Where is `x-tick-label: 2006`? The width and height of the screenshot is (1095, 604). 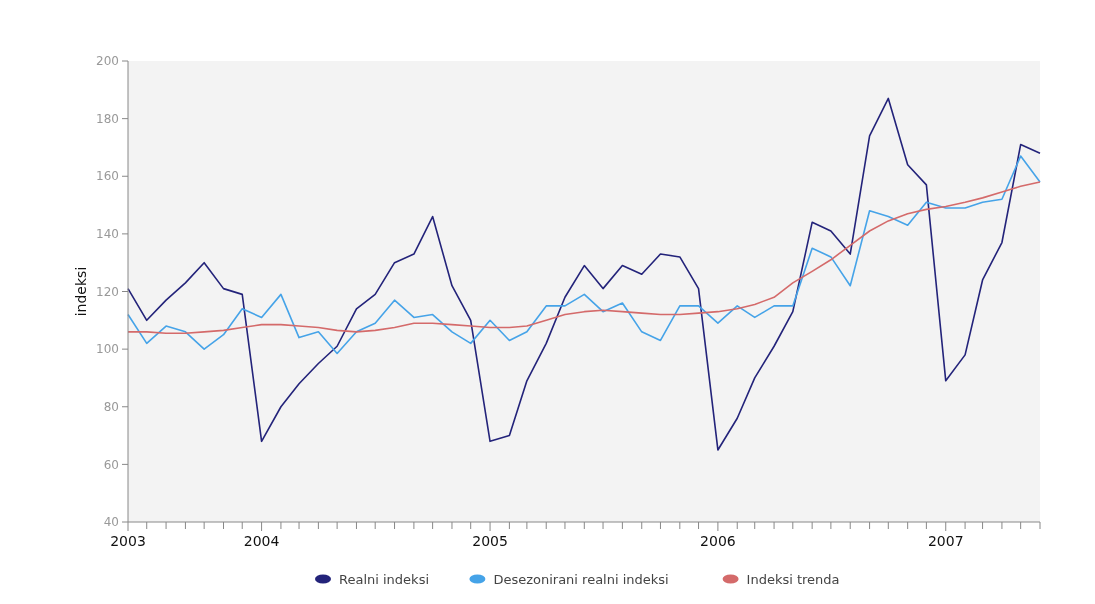
x-tick-label: 2006 is located at coordinates (718, 541).